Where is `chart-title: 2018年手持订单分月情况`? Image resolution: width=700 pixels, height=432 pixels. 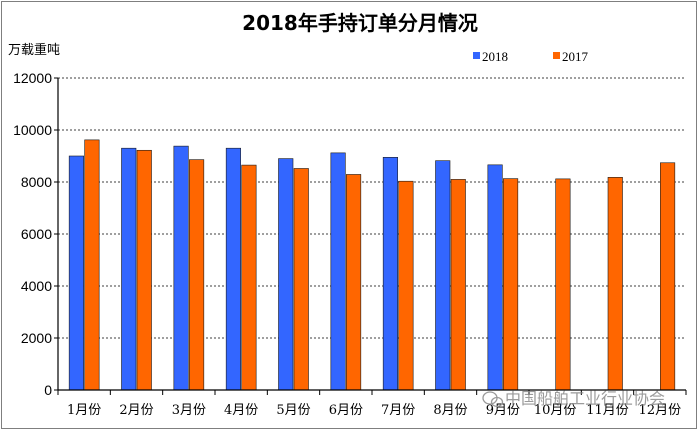
chart-title: 2018年手持订单分月情况 is located at coordinates (360, 23).